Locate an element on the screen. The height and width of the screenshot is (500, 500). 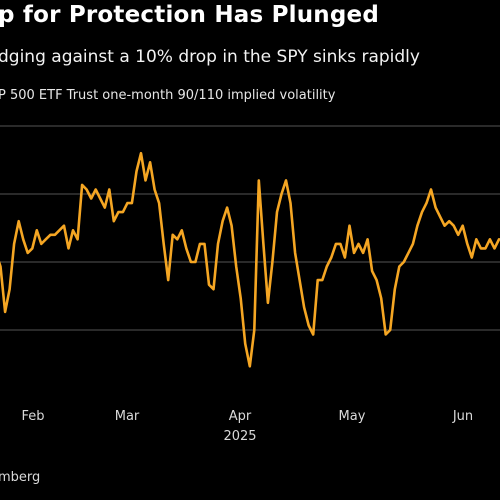
x-tick-label: Apr is located at coordinates (240, 416).